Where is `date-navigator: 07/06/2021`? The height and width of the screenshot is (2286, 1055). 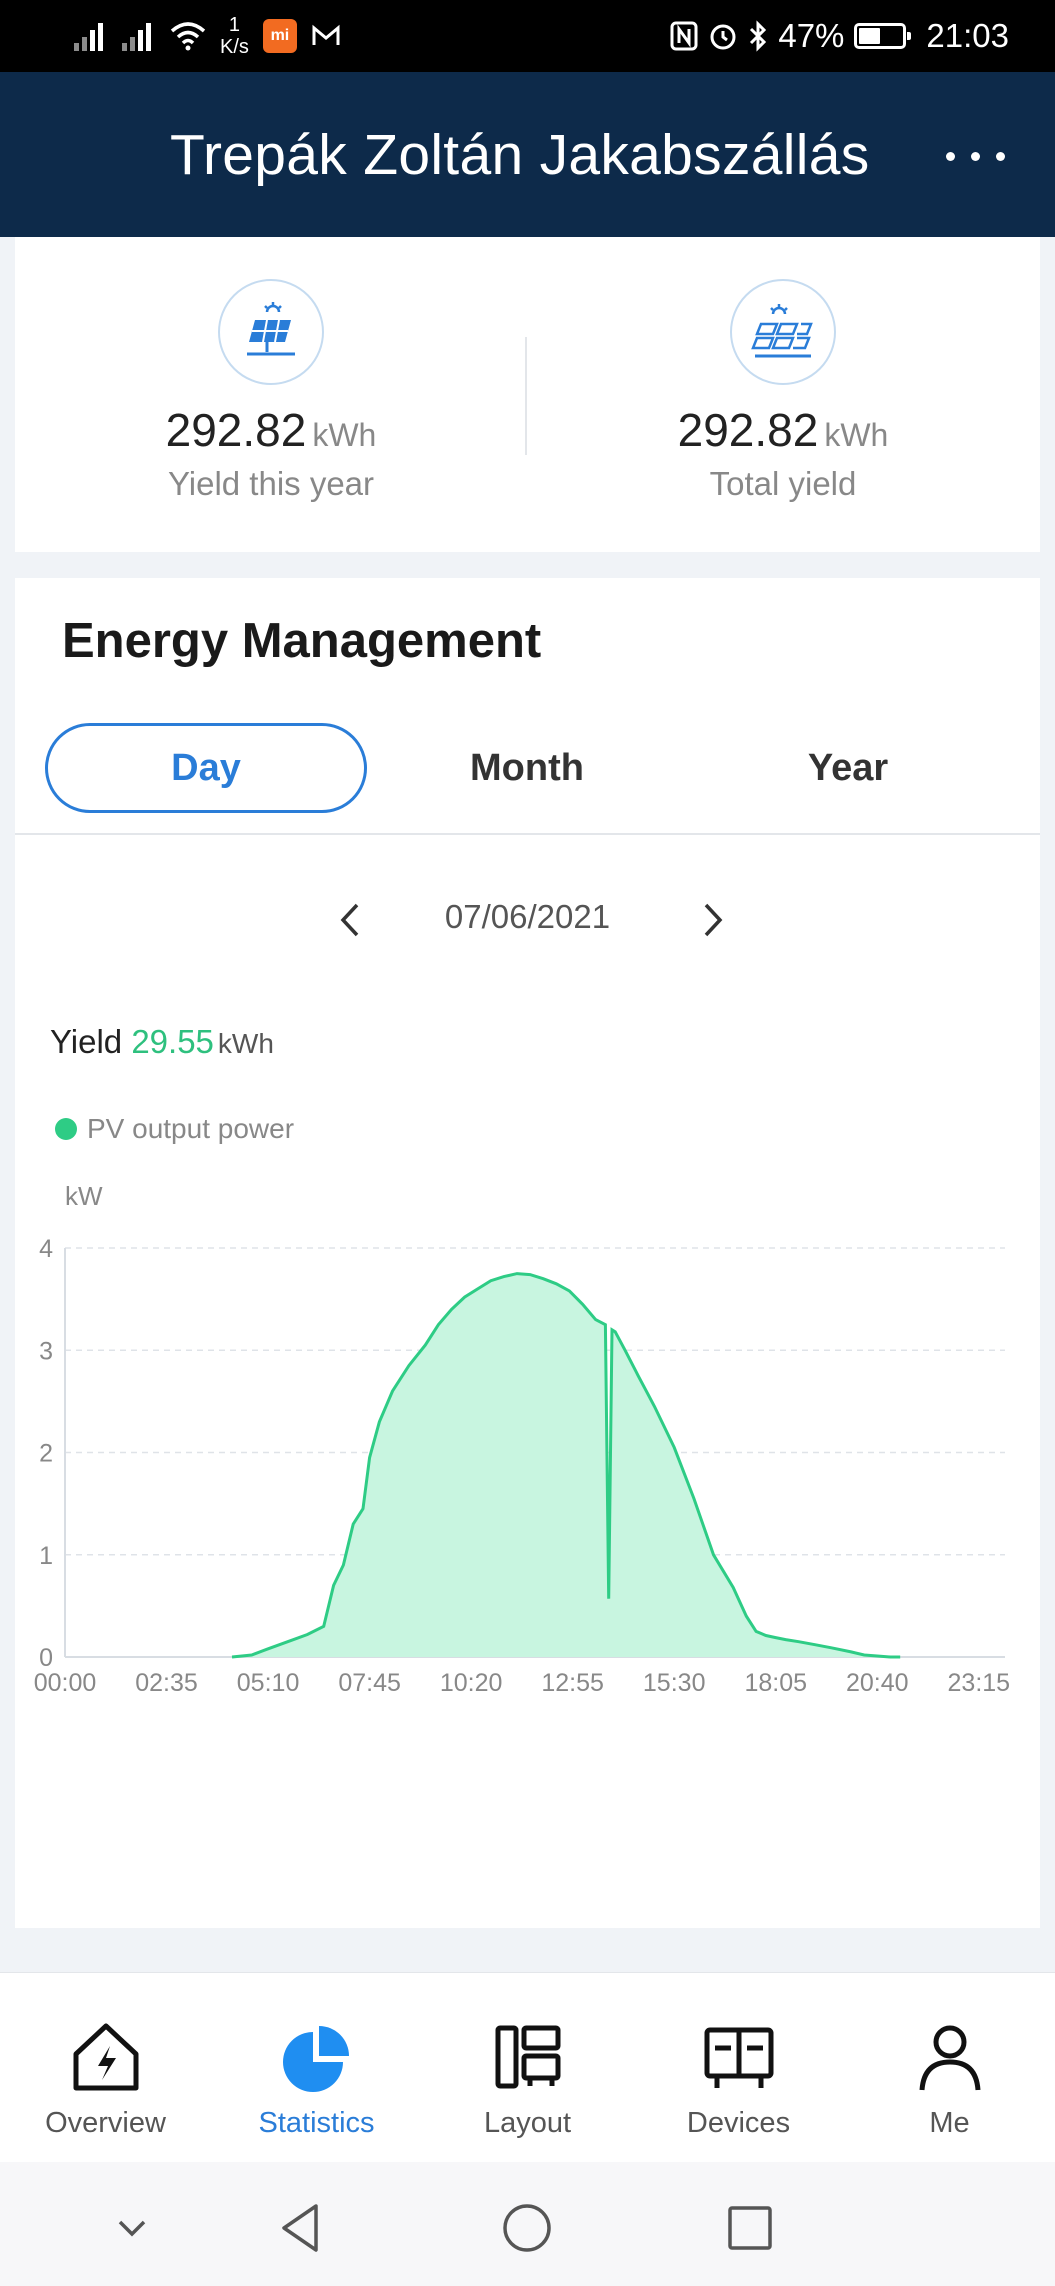 date-navigator: 07/06/2021 is located at coordinates (527, 920).